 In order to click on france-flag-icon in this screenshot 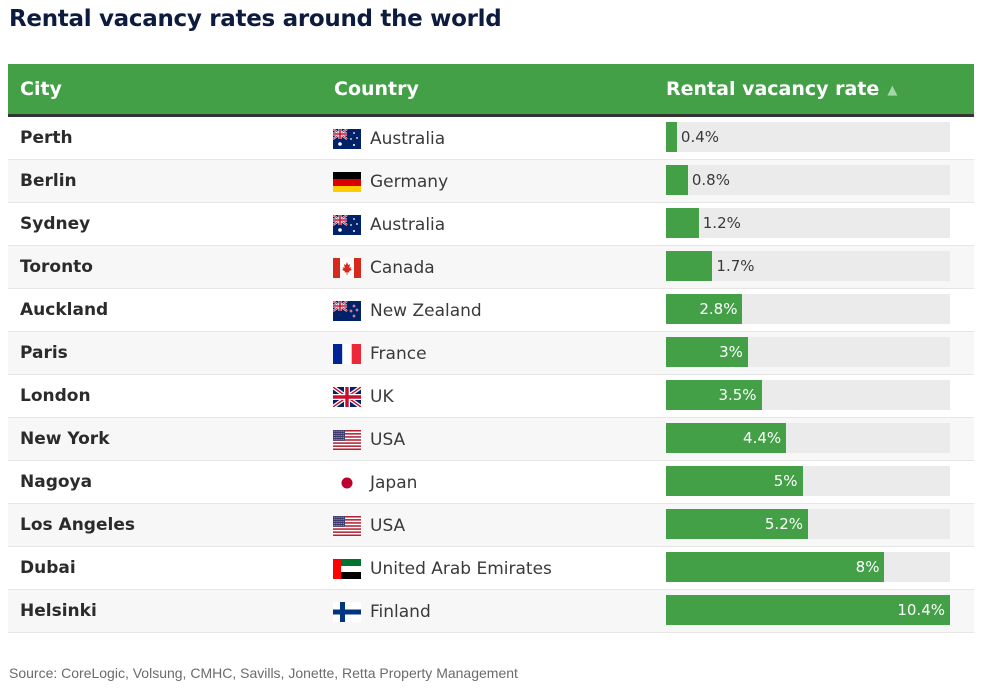, I will do `click(347, 353)`.